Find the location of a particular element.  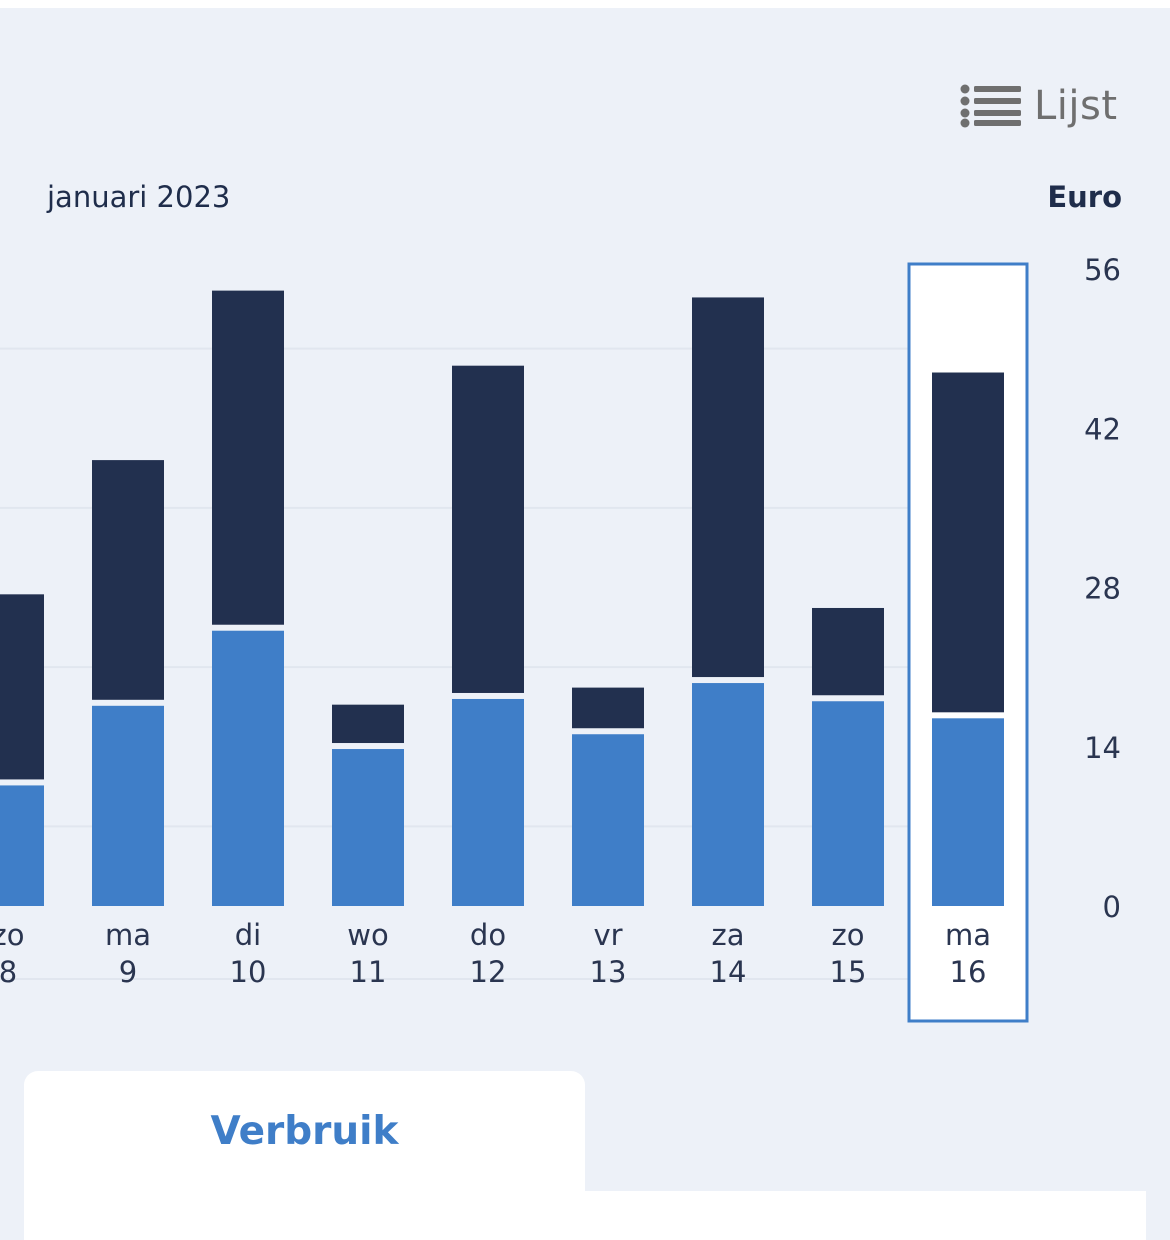

x-tick-date-label: 16 is located at coordinates (968, 972).